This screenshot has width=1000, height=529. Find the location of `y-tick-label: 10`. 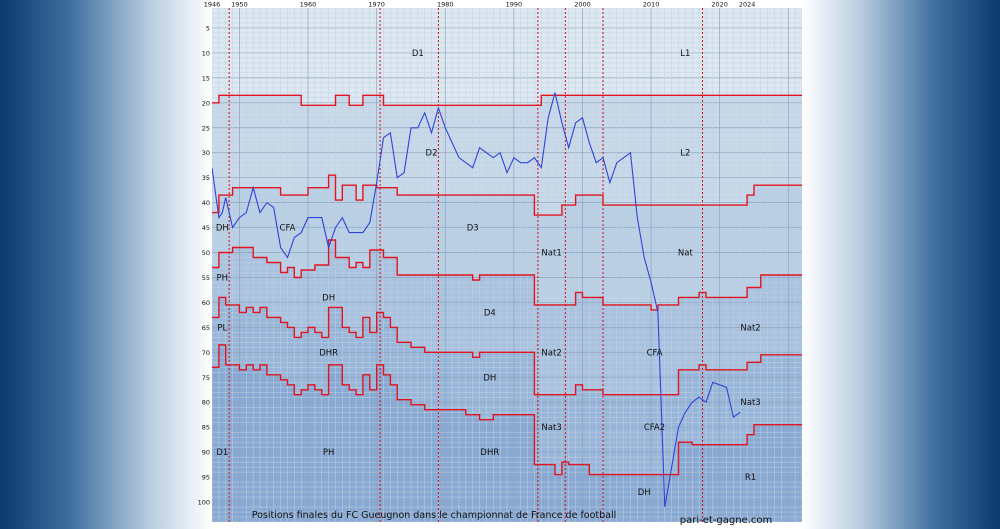

y-tick-label: 10 is located at coordinates (206, 53).